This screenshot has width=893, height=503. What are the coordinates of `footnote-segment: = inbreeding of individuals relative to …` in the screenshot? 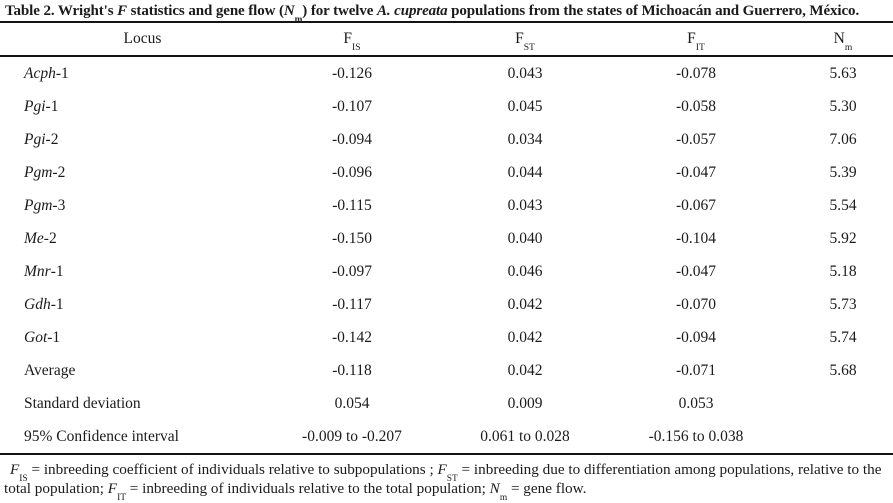 It's located at (307, 488).